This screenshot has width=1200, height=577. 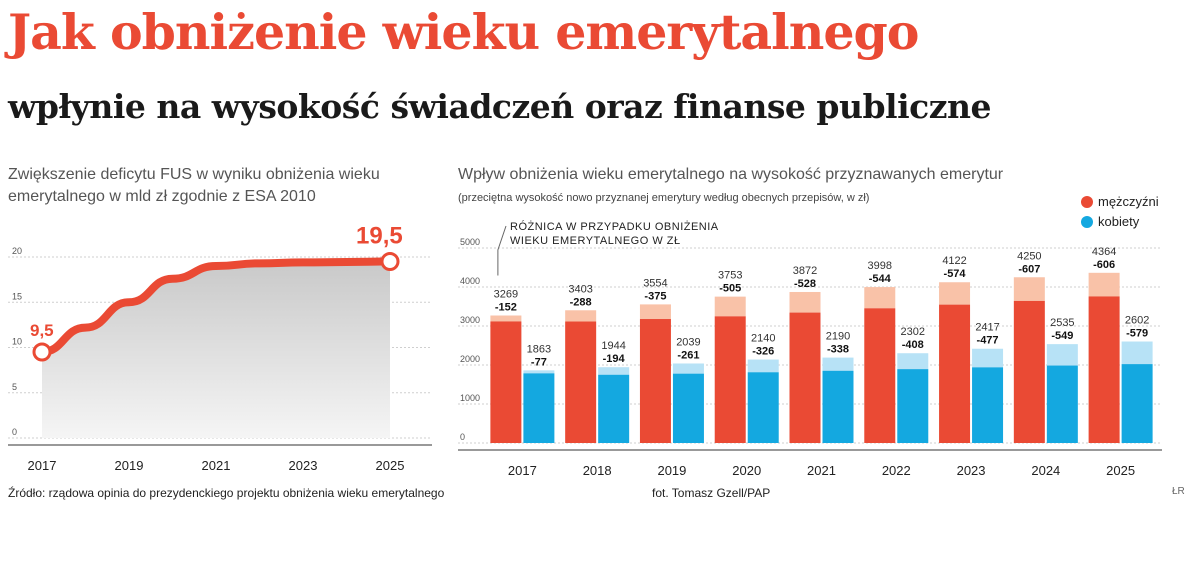 What do you see at coordinates (880, 266) in the screenshot?
I see `men-value-label: 3998` at bounding box center [880, 266].